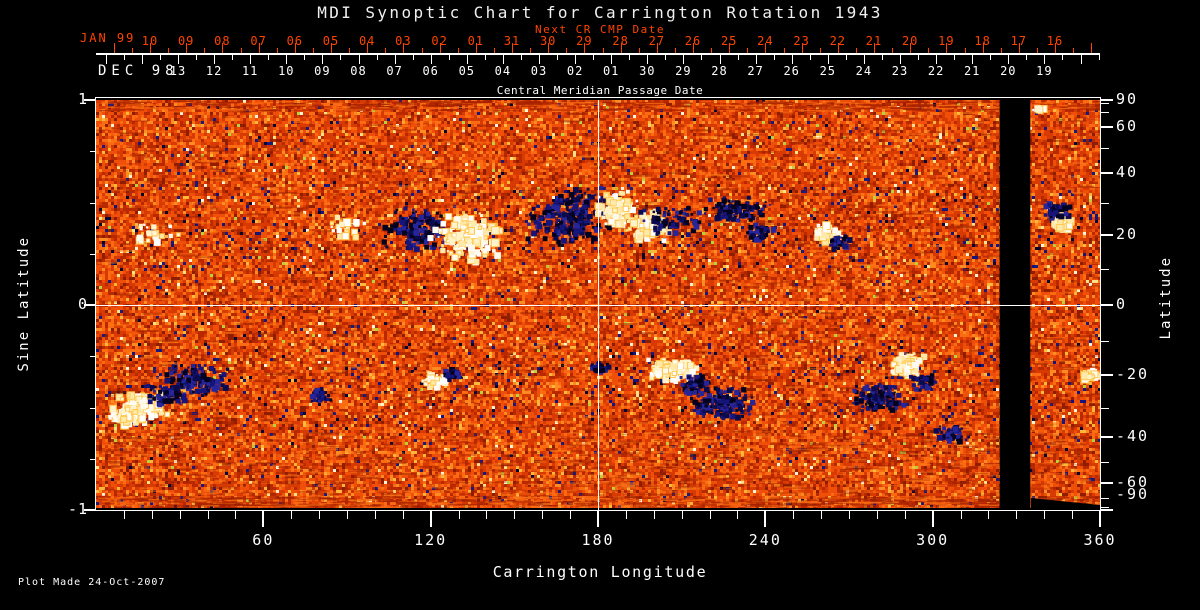 The height and width of the screenshot is (610, 1200). I want to click on y-left-tick-label: 1, so click(82, 99).